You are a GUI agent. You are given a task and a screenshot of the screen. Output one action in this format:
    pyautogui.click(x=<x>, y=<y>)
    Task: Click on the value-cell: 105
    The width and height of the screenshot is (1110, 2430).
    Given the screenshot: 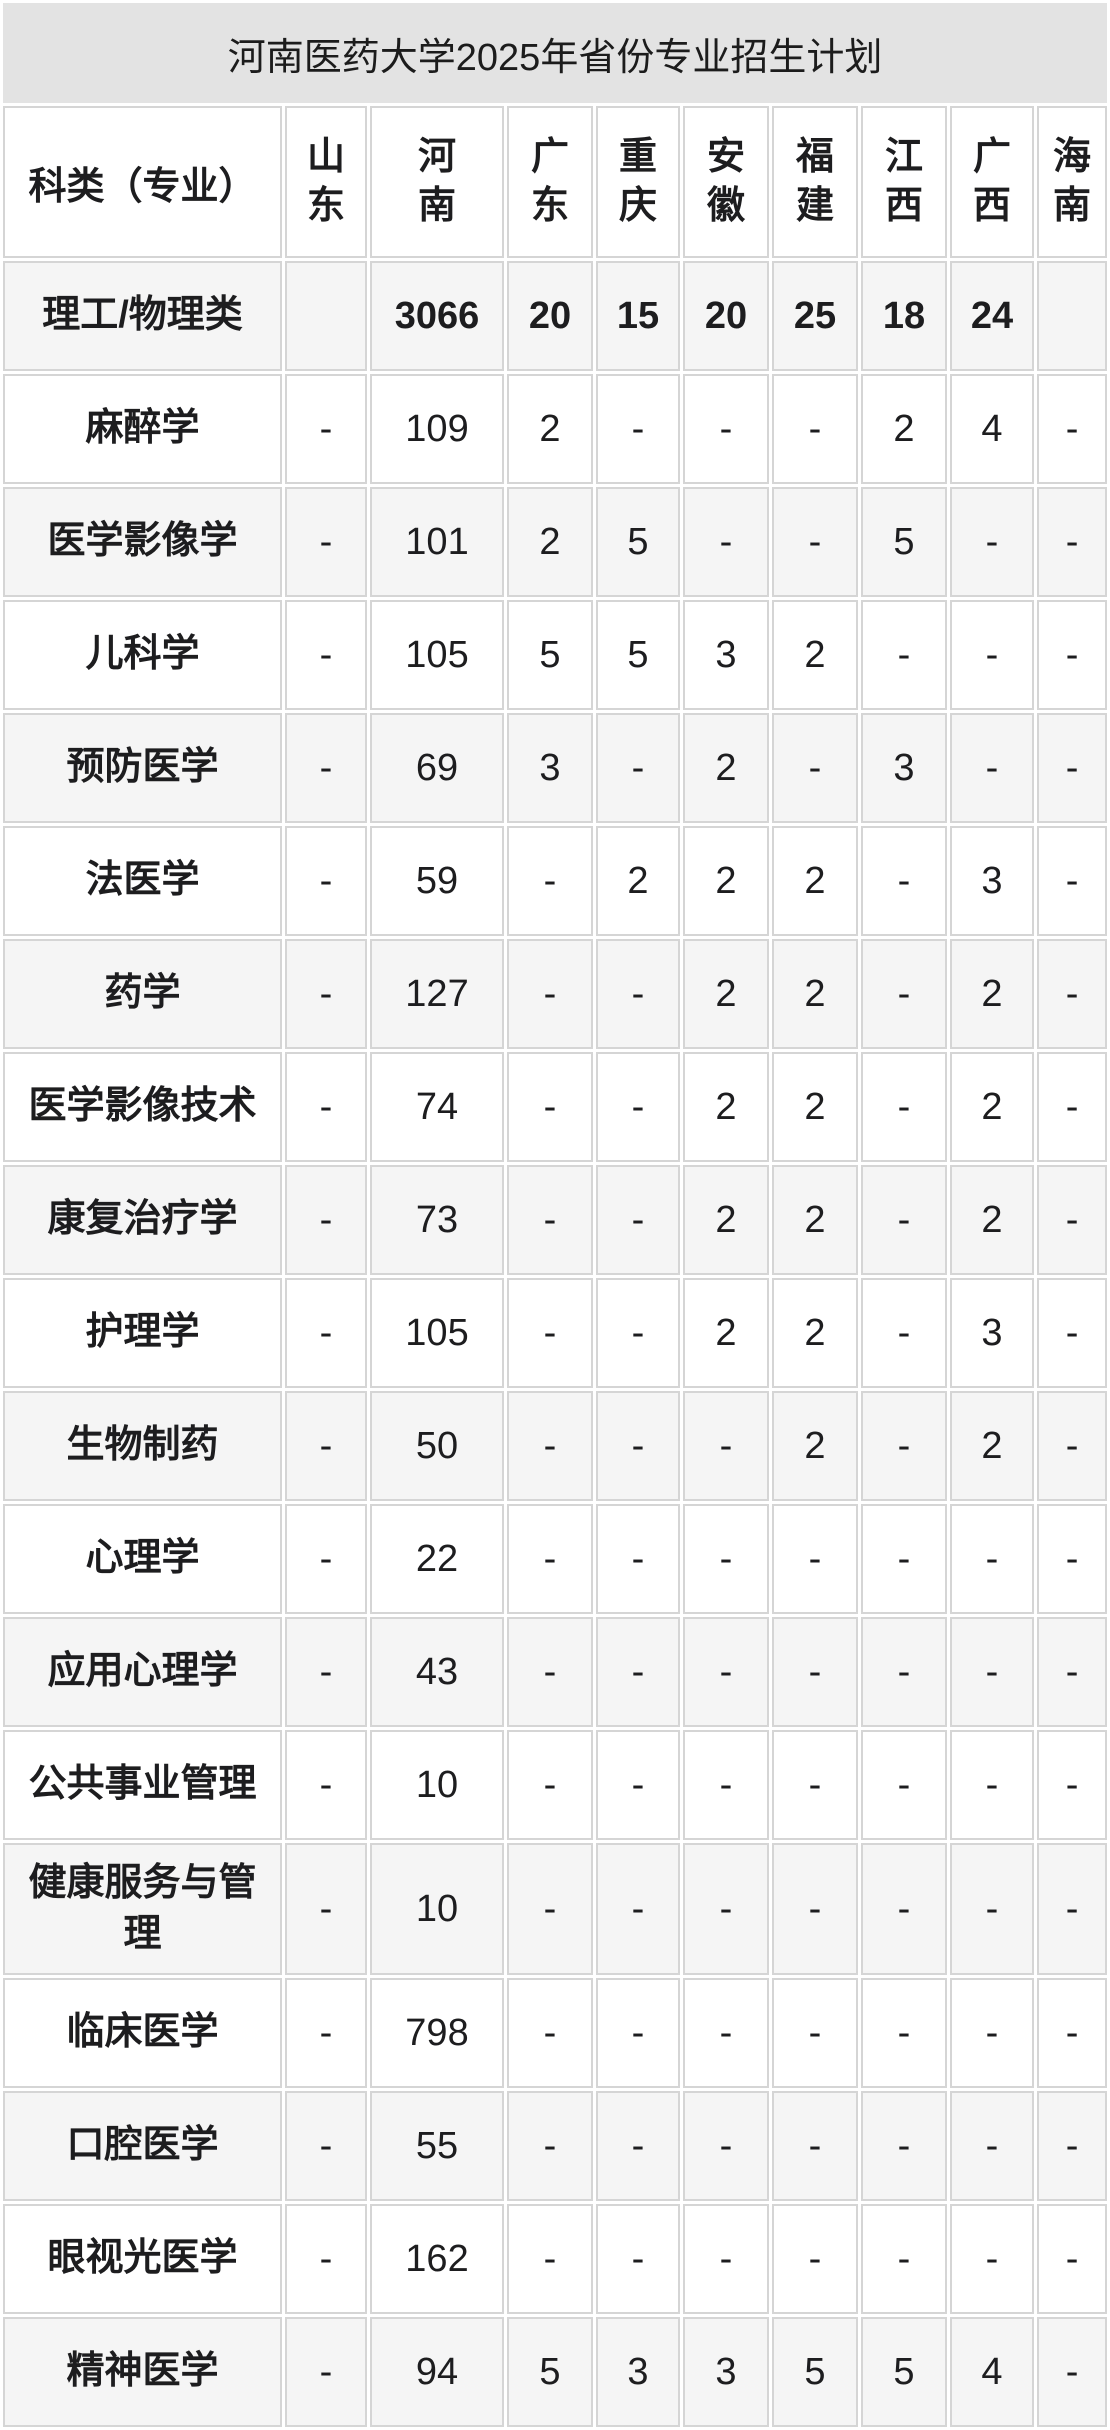 What is the action you would take?
    pyautogui.click(x=437, y=1333)
    